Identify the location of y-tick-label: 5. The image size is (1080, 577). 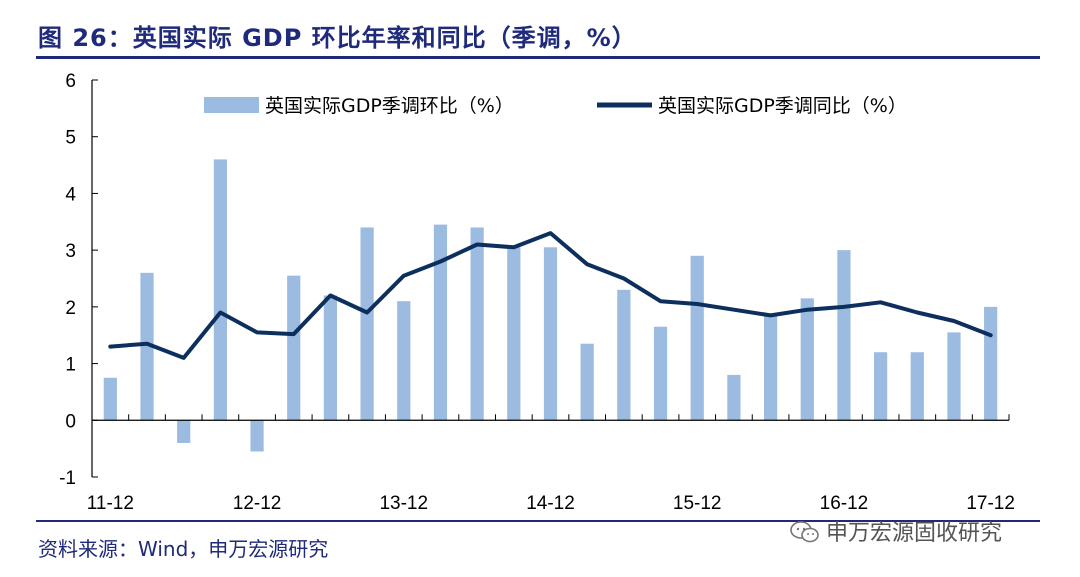
(70, 138).